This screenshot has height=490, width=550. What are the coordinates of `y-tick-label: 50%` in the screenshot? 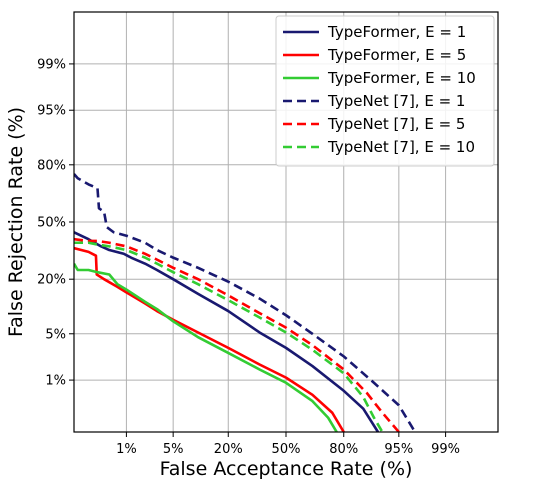 It's located at (51, 223).